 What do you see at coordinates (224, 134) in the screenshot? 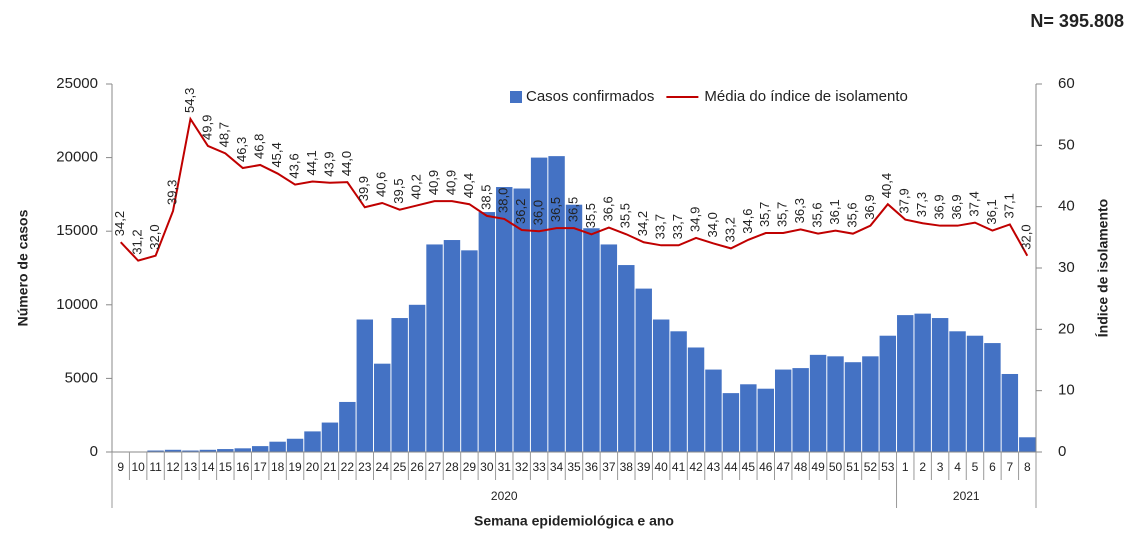
I see `data-label: 48,7` at bounding box center [224, 134].